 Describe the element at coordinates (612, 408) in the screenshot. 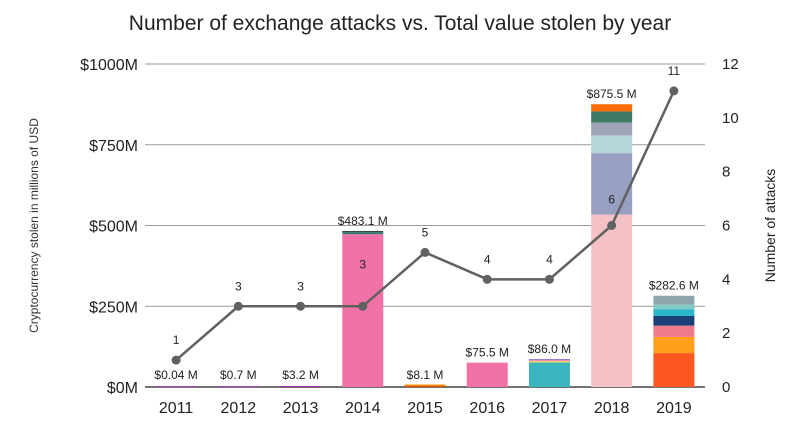

I see `x-tick-label: 2018` at that location.